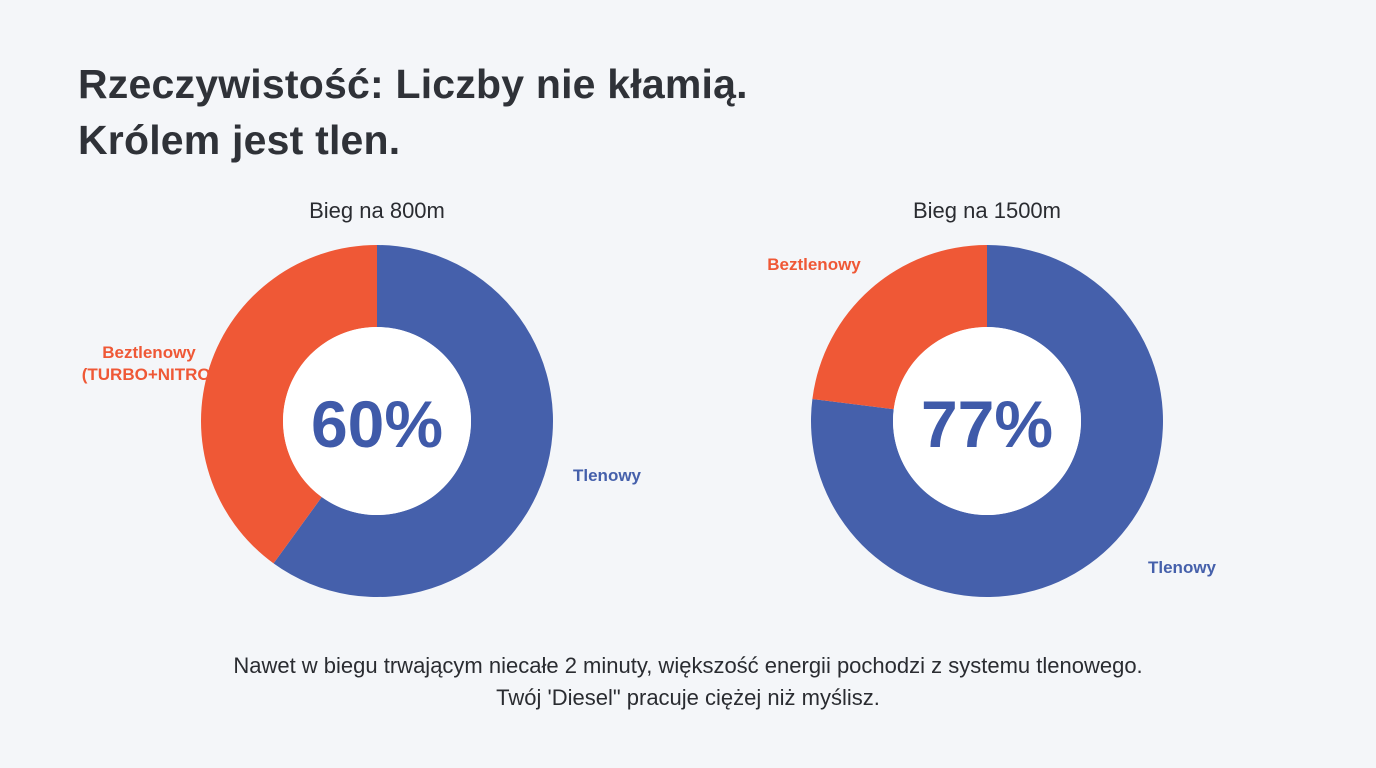  I want to click on slice-label: Beztlenowy (TURBO+NITRO), so click(149, 363).